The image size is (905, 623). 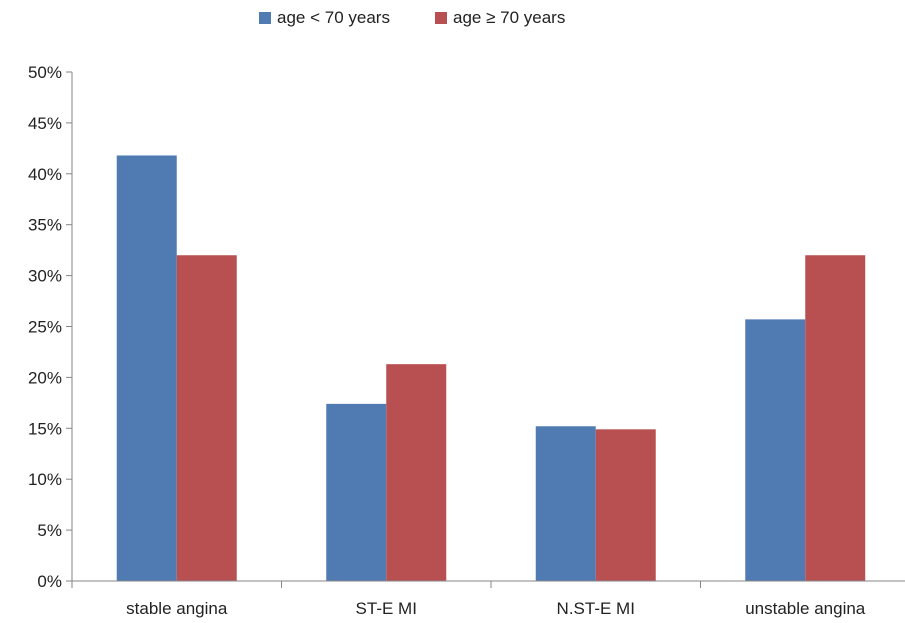 What do you see at coordinates (412, 17) in the screenshot?
I see `legend: age < 70 years age ≥ 70 years` at bounding box center [412, 17].